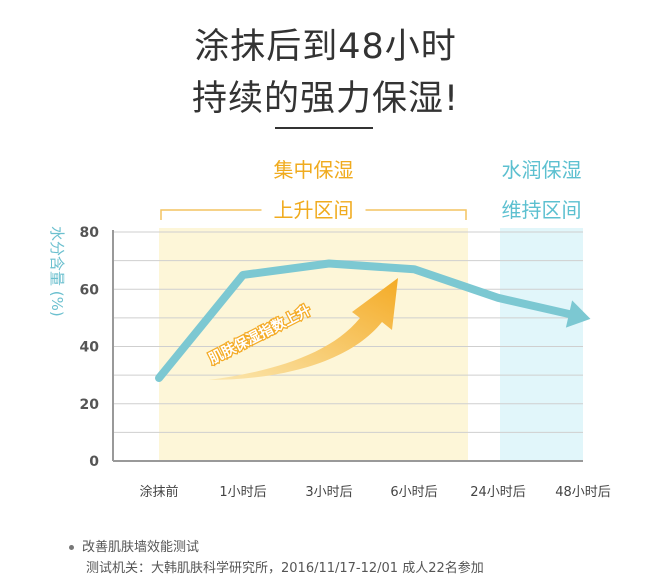  What do you see at coordinates (71, 547) in the screenshot?
I see `bullet-dot` at bounding box center [71, 547].